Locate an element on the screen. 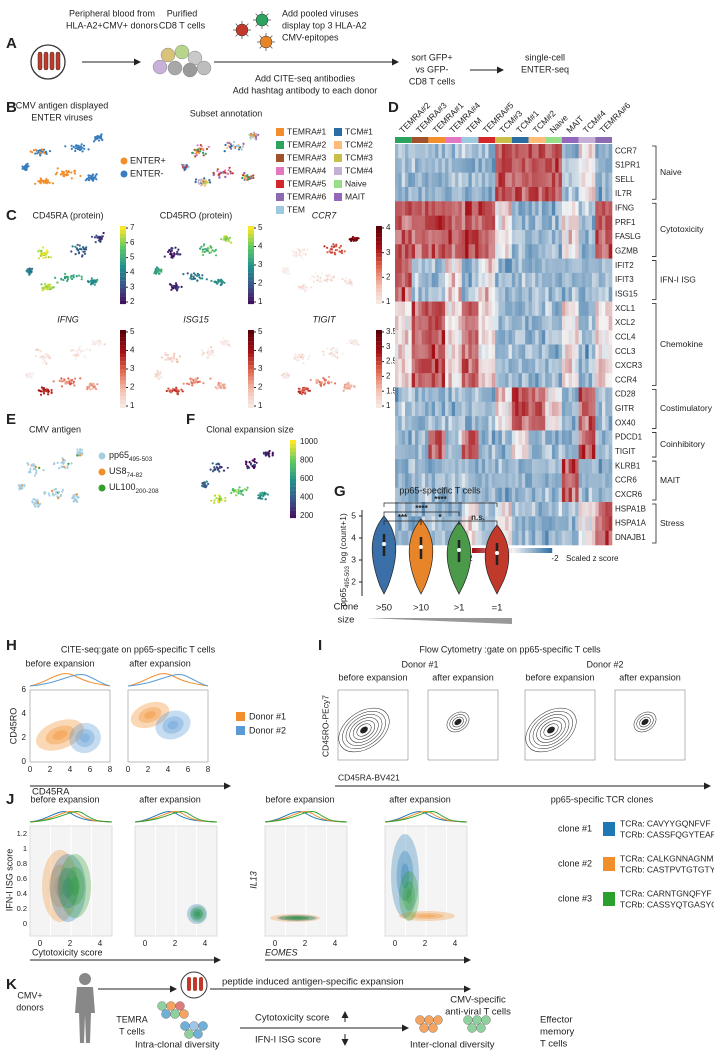 The height and width of the screenshot is (1050, 714). group-bracket is located at coordinates (654, 408).